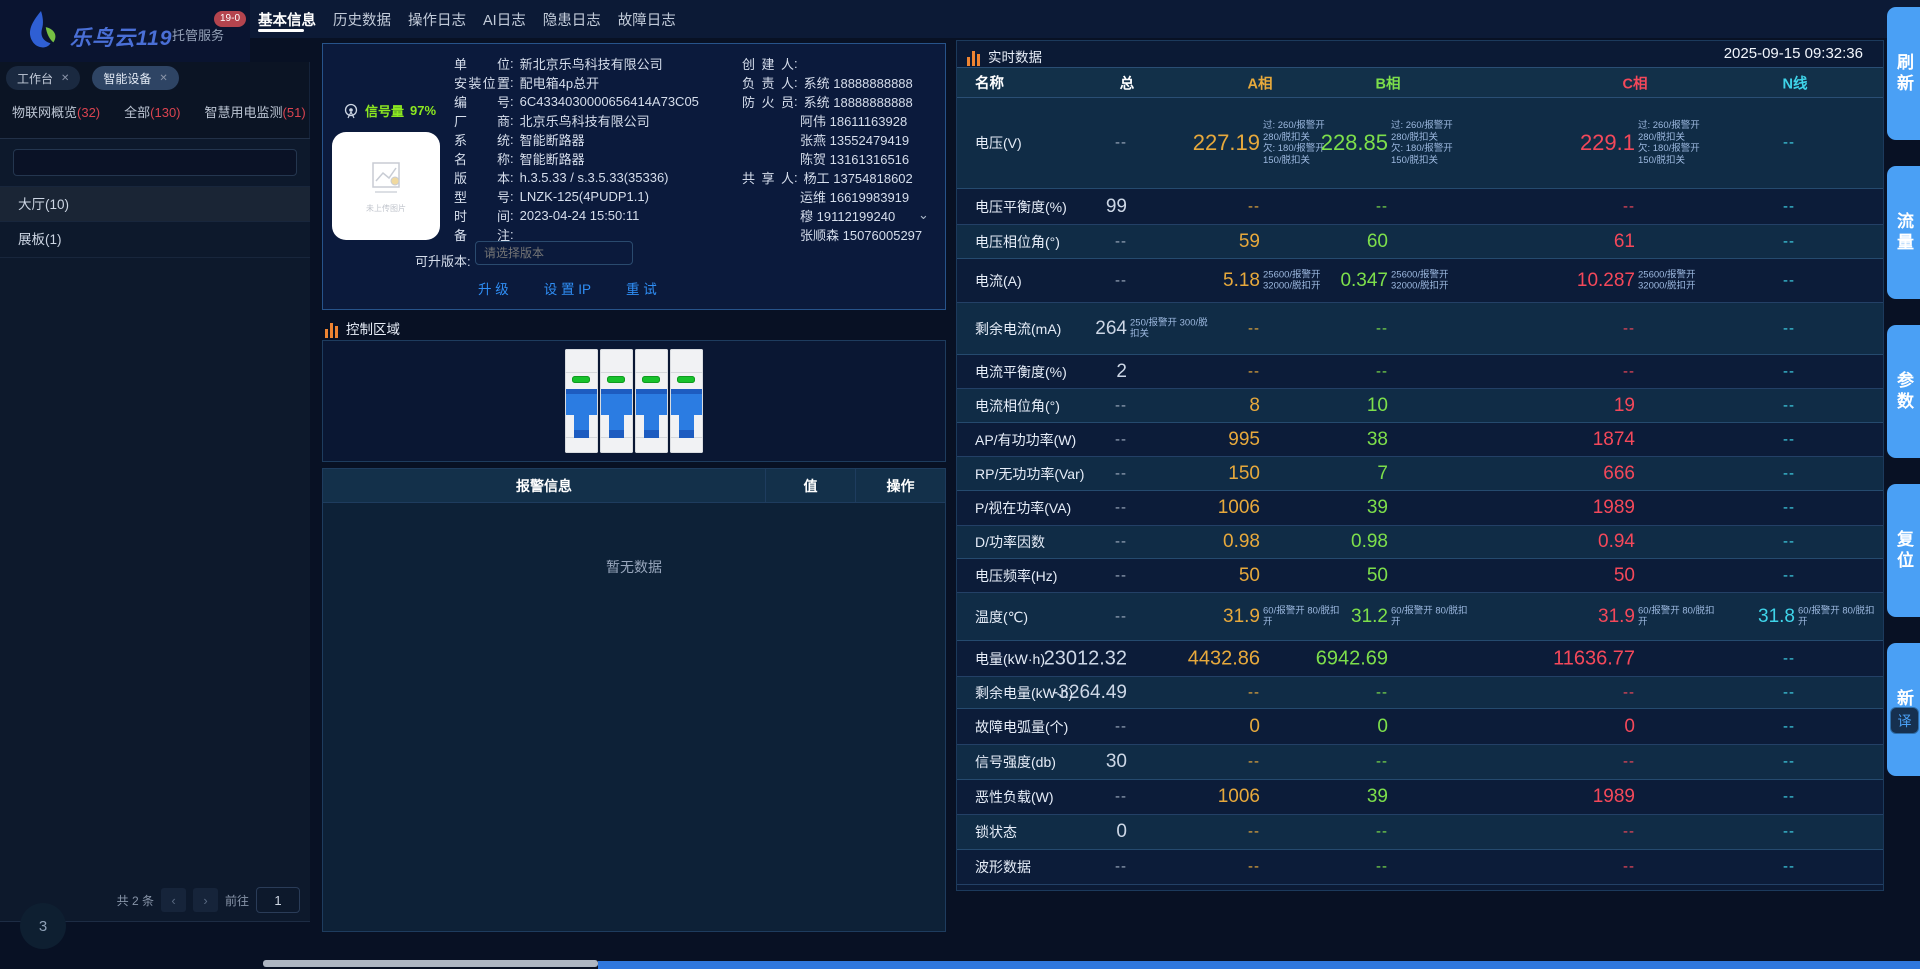 The width and height of the screenshot is (1920, 969). I want to click on workspace-tag: 工作台 ✕, so click(43, 78).